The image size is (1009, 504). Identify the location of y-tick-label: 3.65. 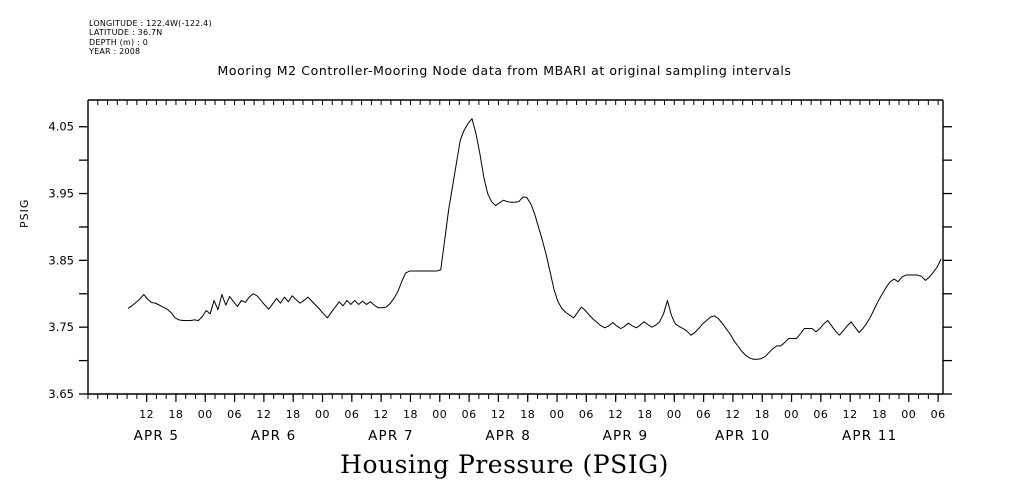
(61, 394).